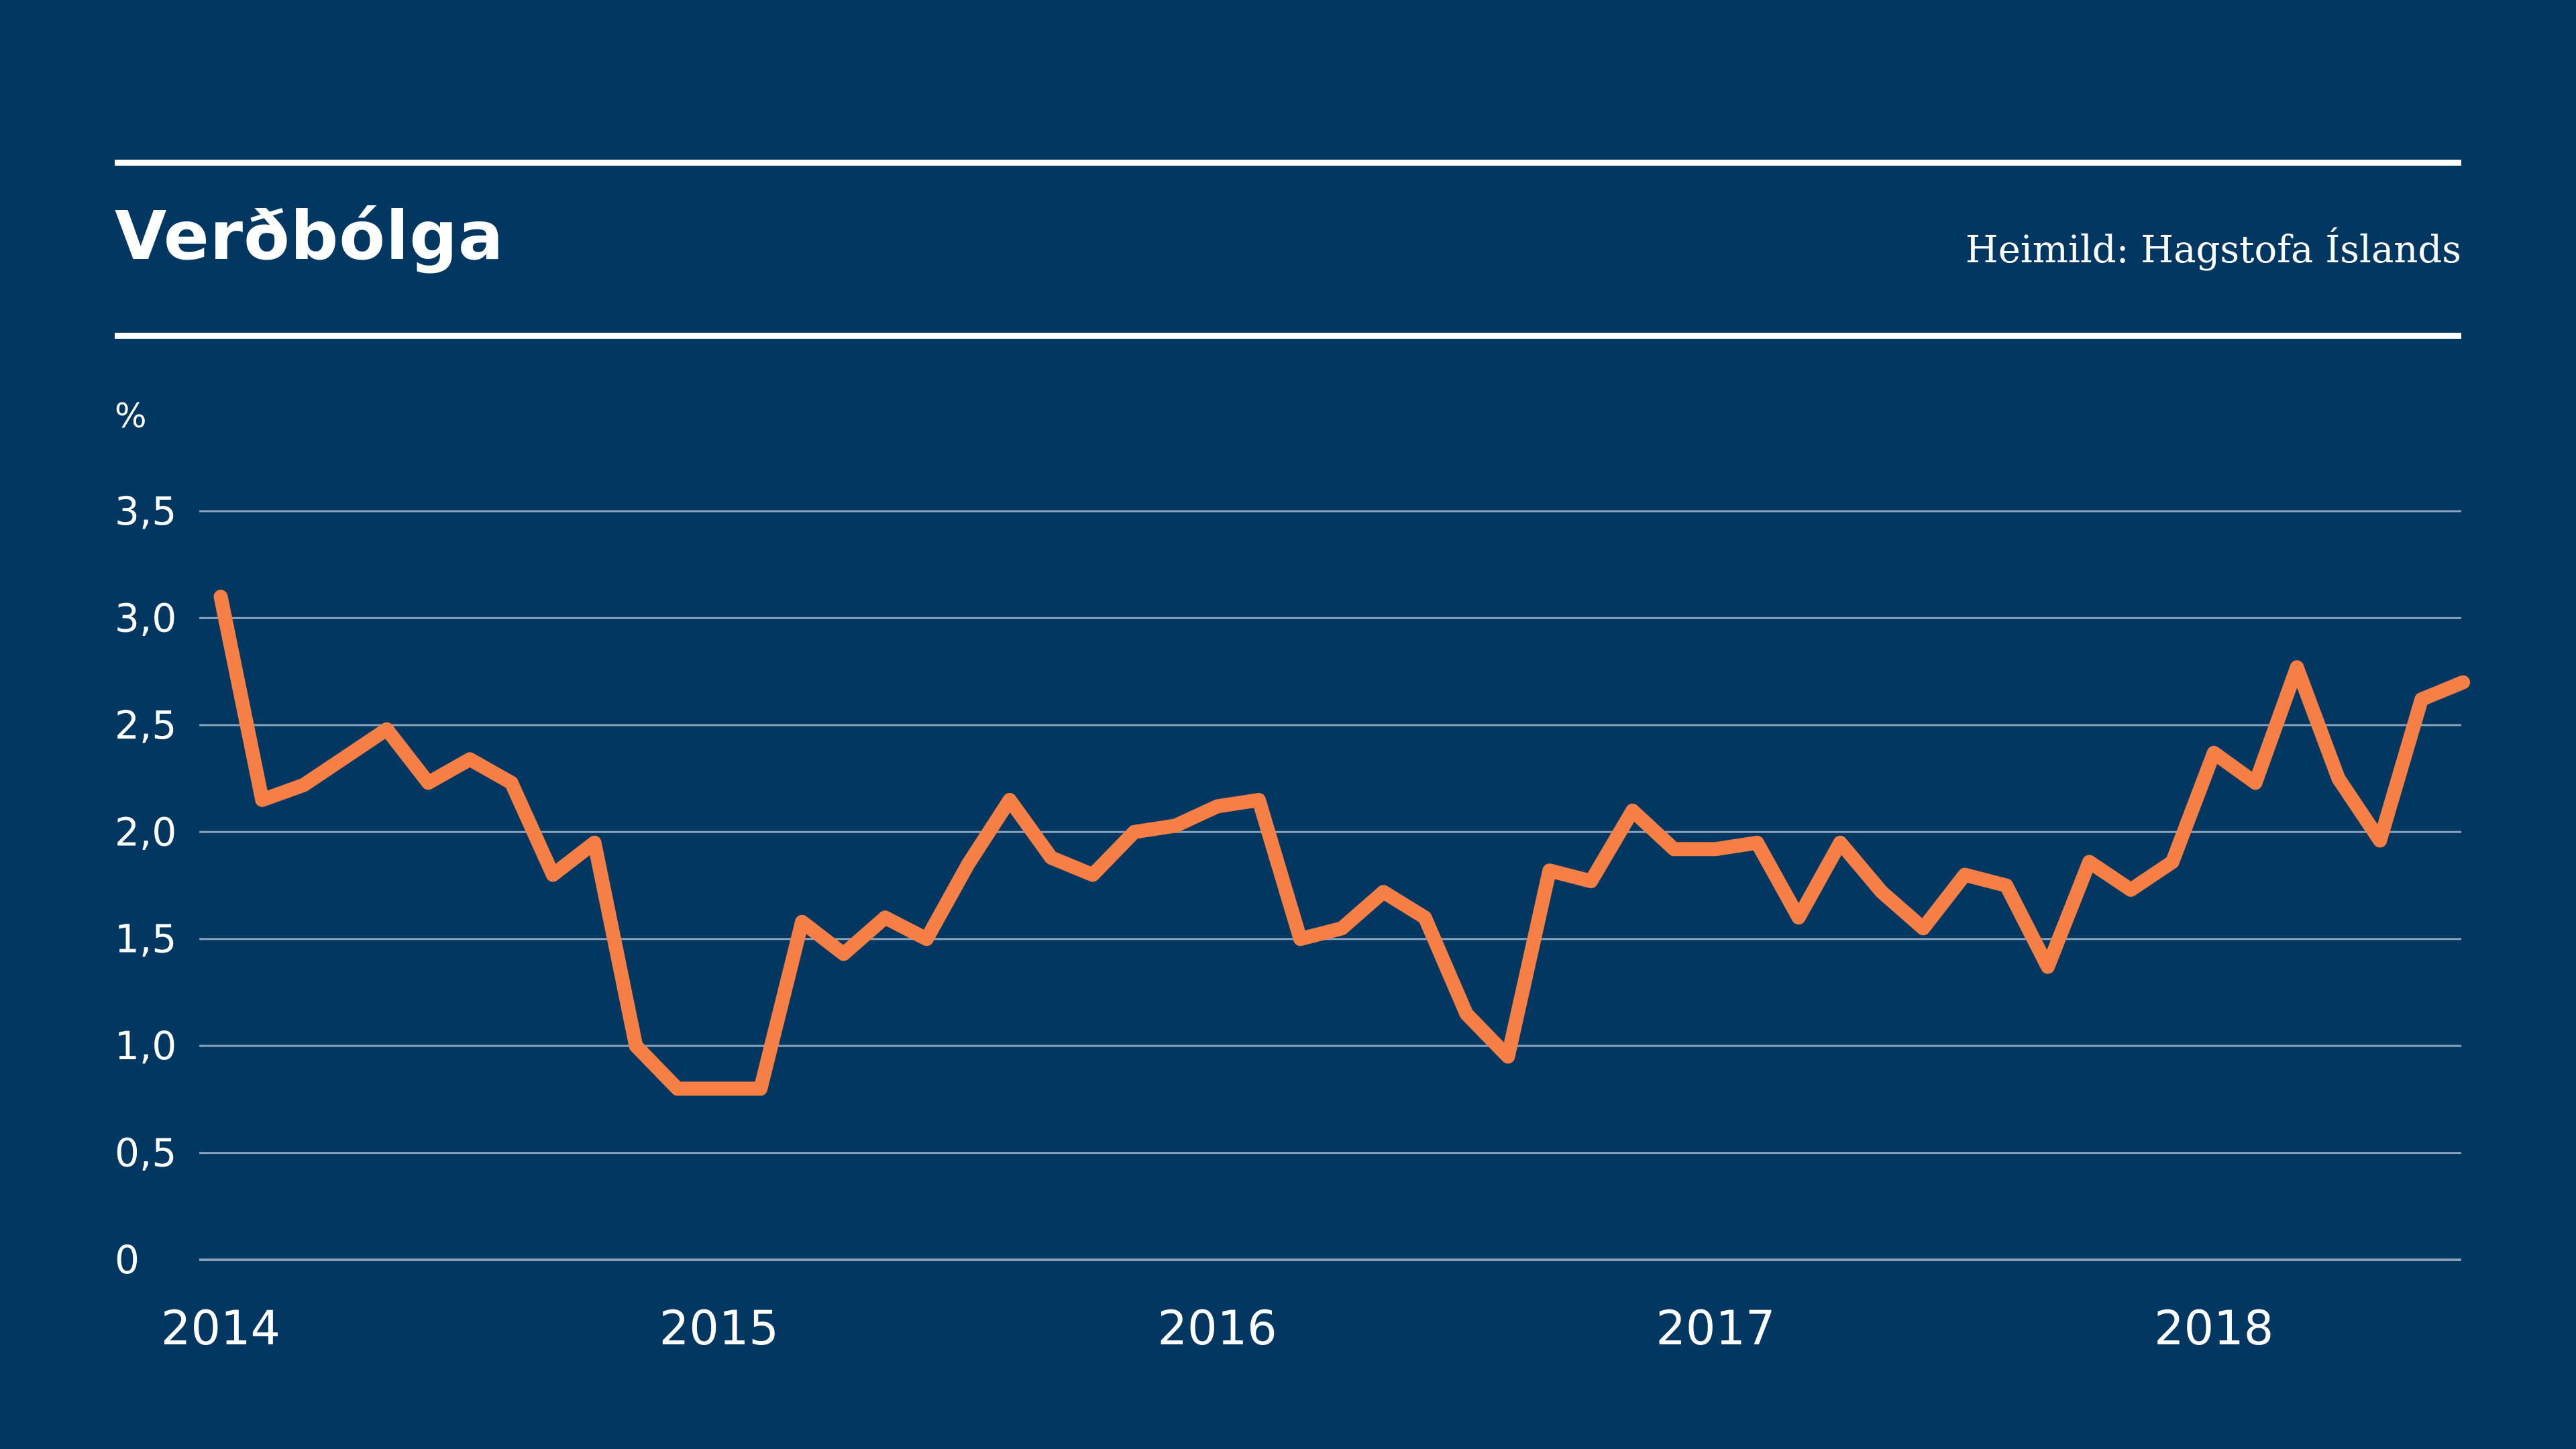 This screenshot has width=2576, height=1449. I want to click on source-note: Heimild: Hagstofa Íslands, so click(2213, 250).